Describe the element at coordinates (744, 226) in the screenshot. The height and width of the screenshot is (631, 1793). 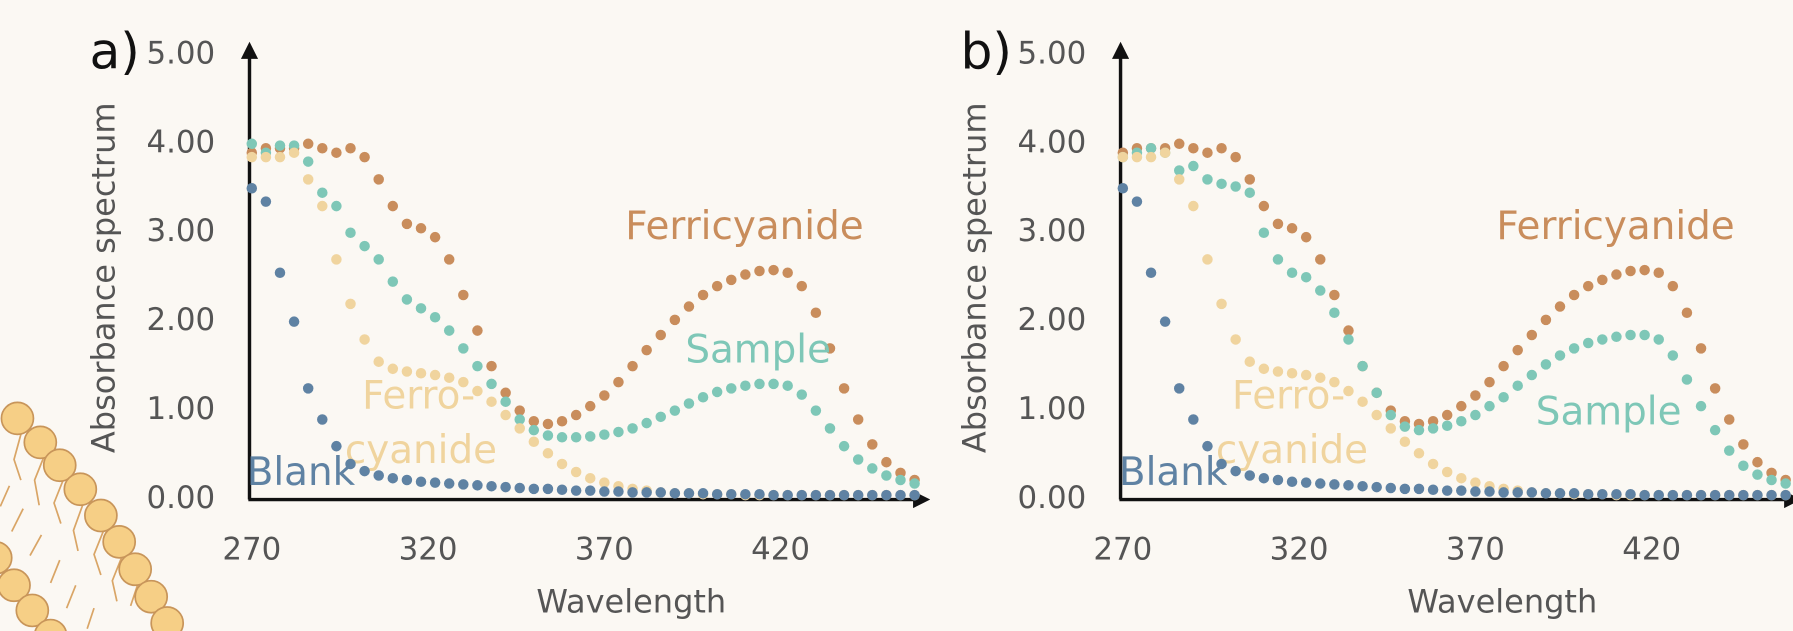
I see `series-label: Ferricyanide` at that location.